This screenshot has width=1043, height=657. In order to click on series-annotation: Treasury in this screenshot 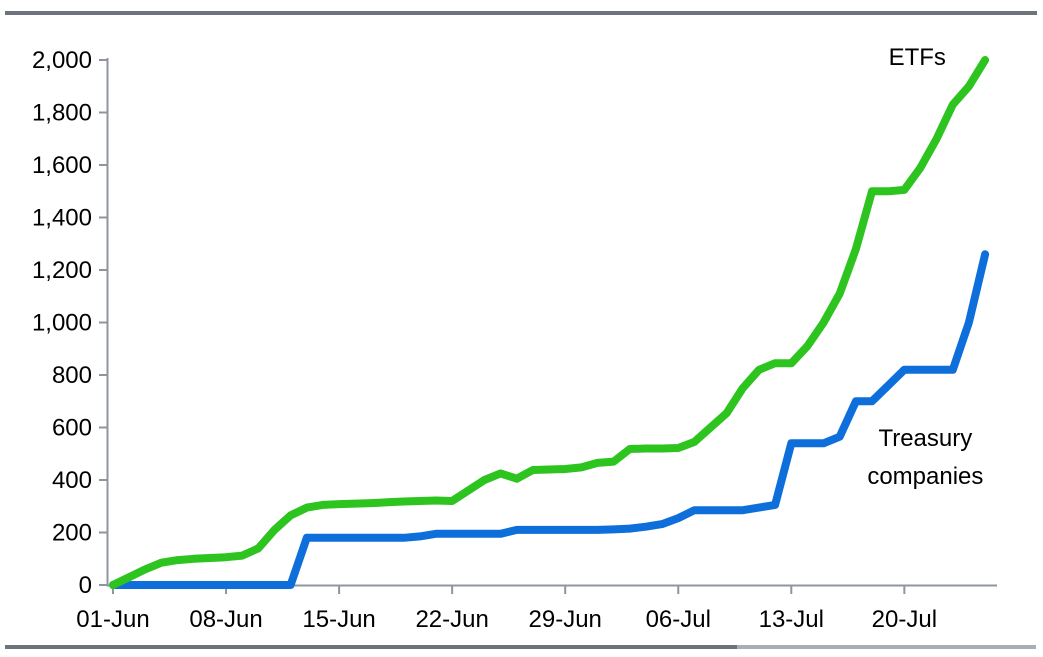, I will do `click(925, 438)`.